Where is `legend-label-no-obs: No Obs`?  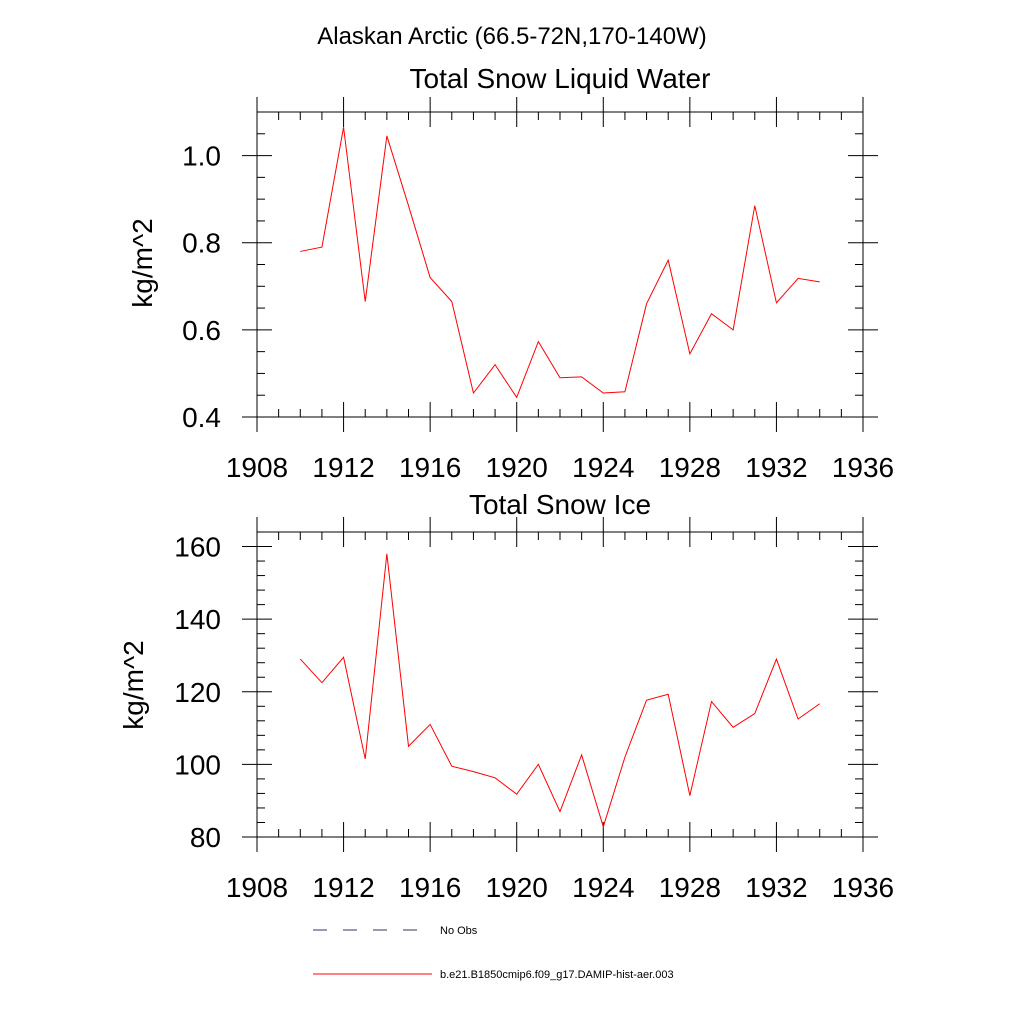
legend-label-no-obs: No Obs is located at coordinates (459, 931).